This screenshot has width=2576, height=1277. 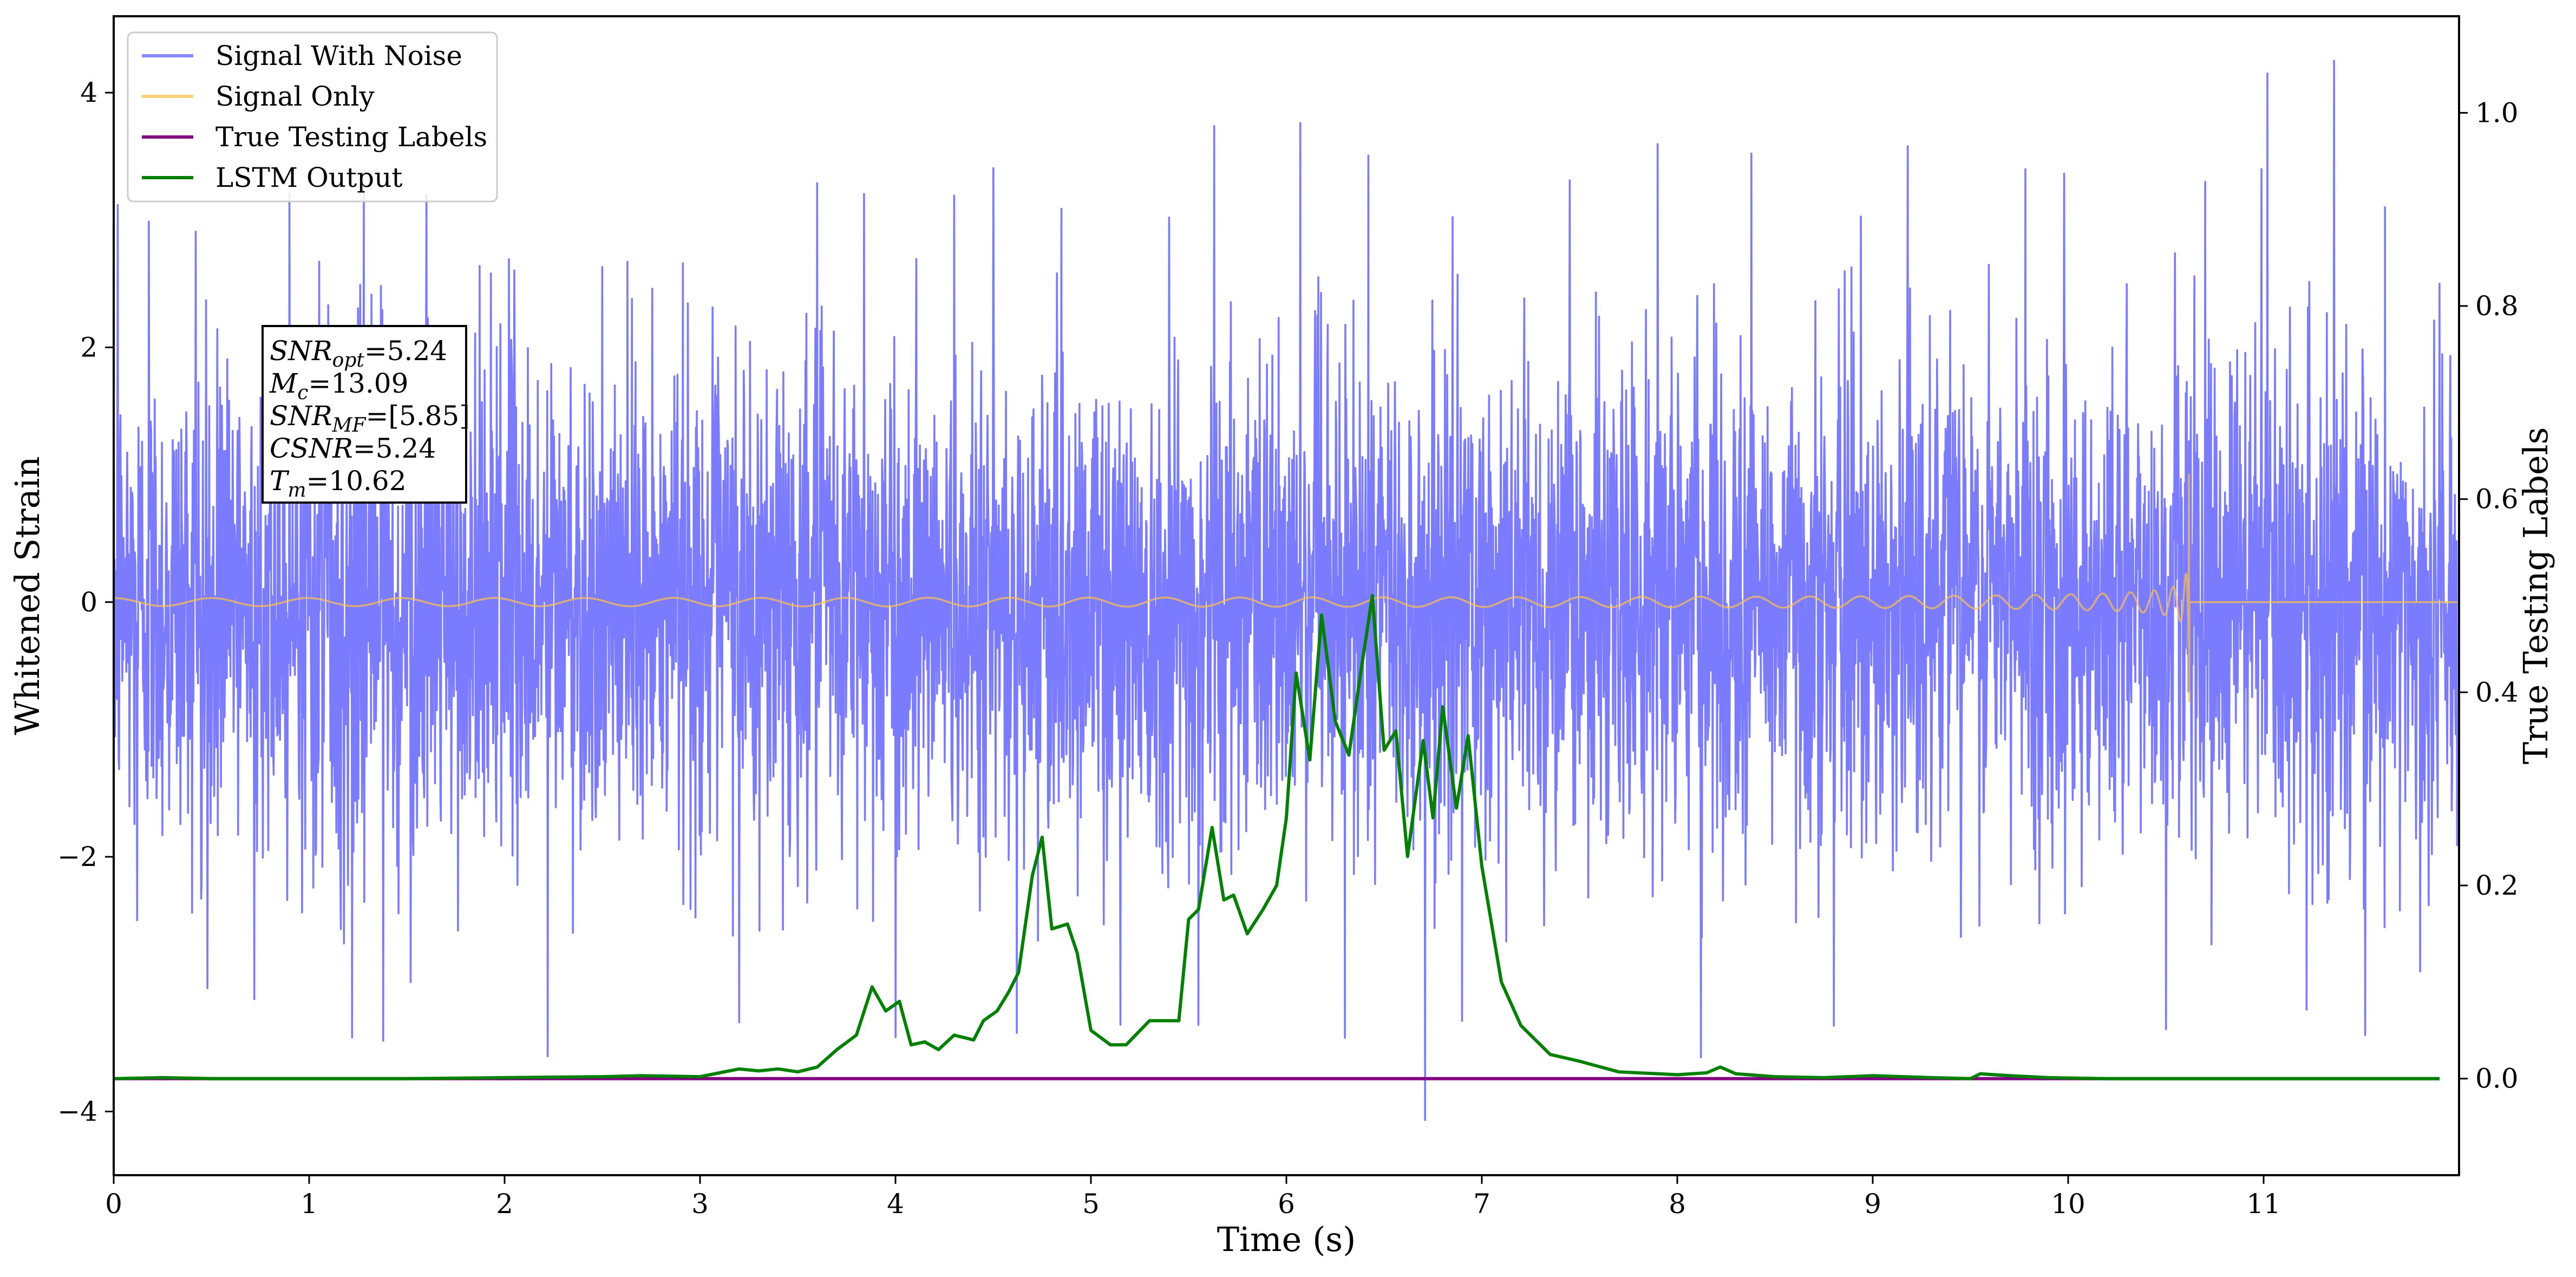 What do you see at coordinates (2497, 692) in the screenshot?
I see `y2-tick-label: 0.4` at bounding box center [2497, 692].